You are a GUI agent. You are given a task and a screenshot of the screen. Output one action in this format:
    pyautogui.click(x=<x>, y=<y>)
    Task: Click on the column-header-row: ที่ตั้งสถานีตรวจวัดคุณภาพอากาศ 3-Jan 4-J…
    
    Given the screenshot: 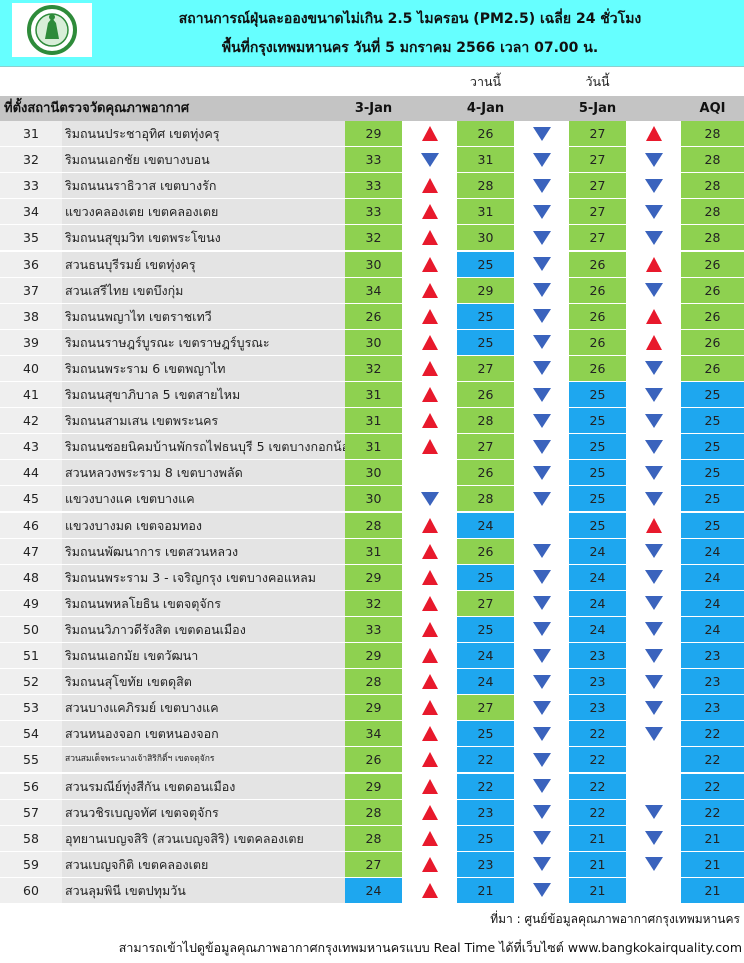 What is the action you would take?
    pyautogui.click(x=372, y=108)
    